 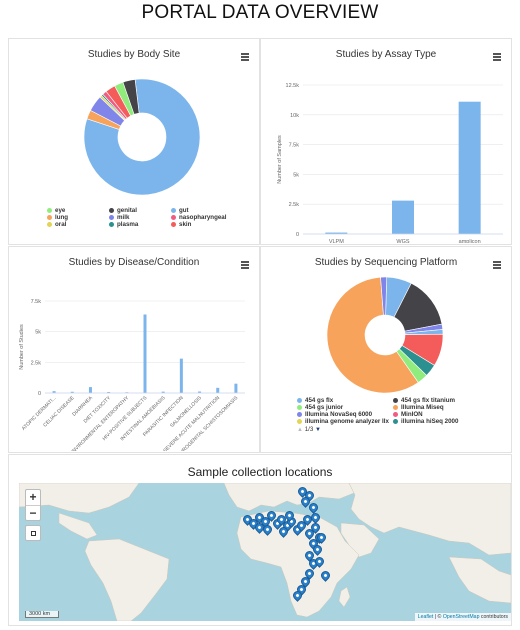 What do you see at coordinates (280, 159) in the screenshot?
I see `y-axis-label: Number of Samples` at bounding box center [280, 159].